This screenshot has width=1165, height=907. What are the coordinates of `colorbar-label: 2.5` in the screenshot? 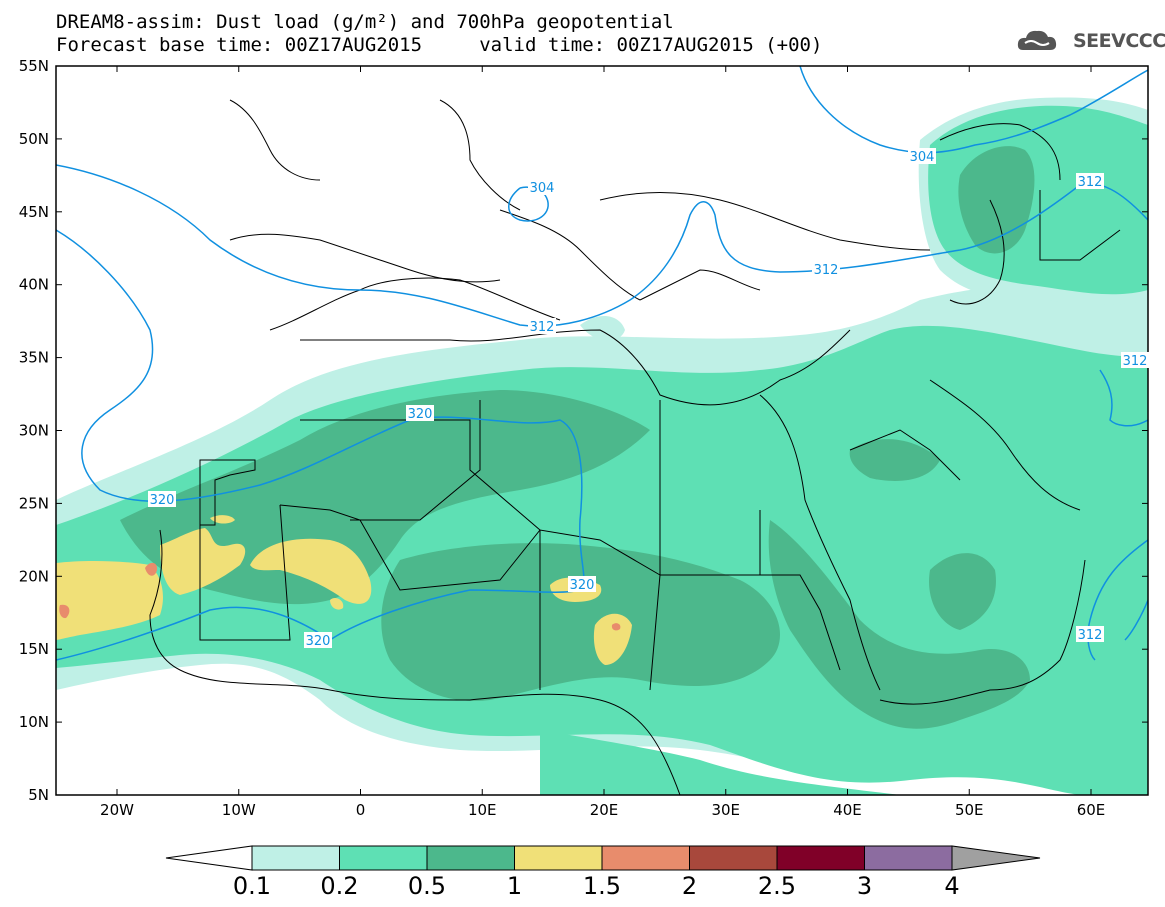 It's located at (777, 886).